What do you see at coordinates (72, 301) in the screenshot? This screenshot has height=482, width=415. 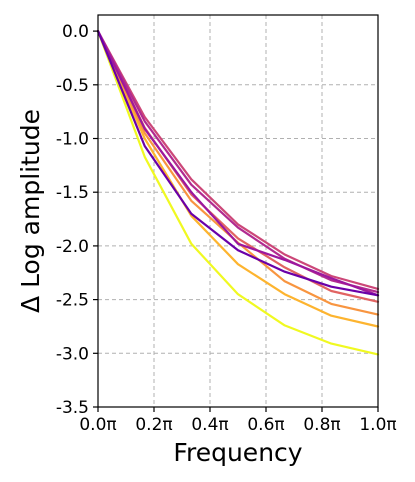 I see `y-tick-label: -2.5` at bounding box center [72, 301].